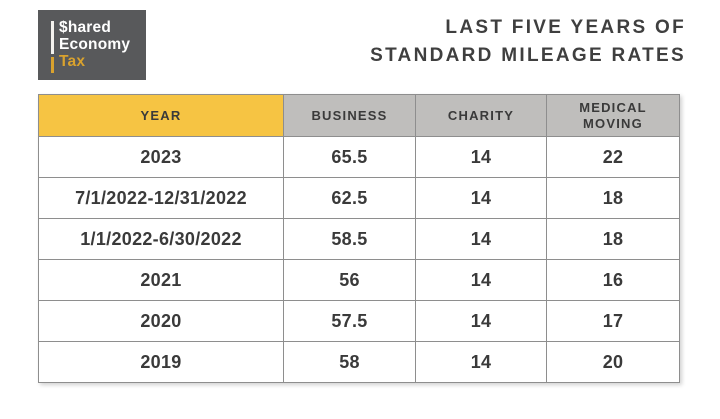 The width and height of the screenshot is (720, 419). I want to click on table-header-row: YEAR BUSINESS CHARITY MEDICAL MOVING, so click(359, 115).